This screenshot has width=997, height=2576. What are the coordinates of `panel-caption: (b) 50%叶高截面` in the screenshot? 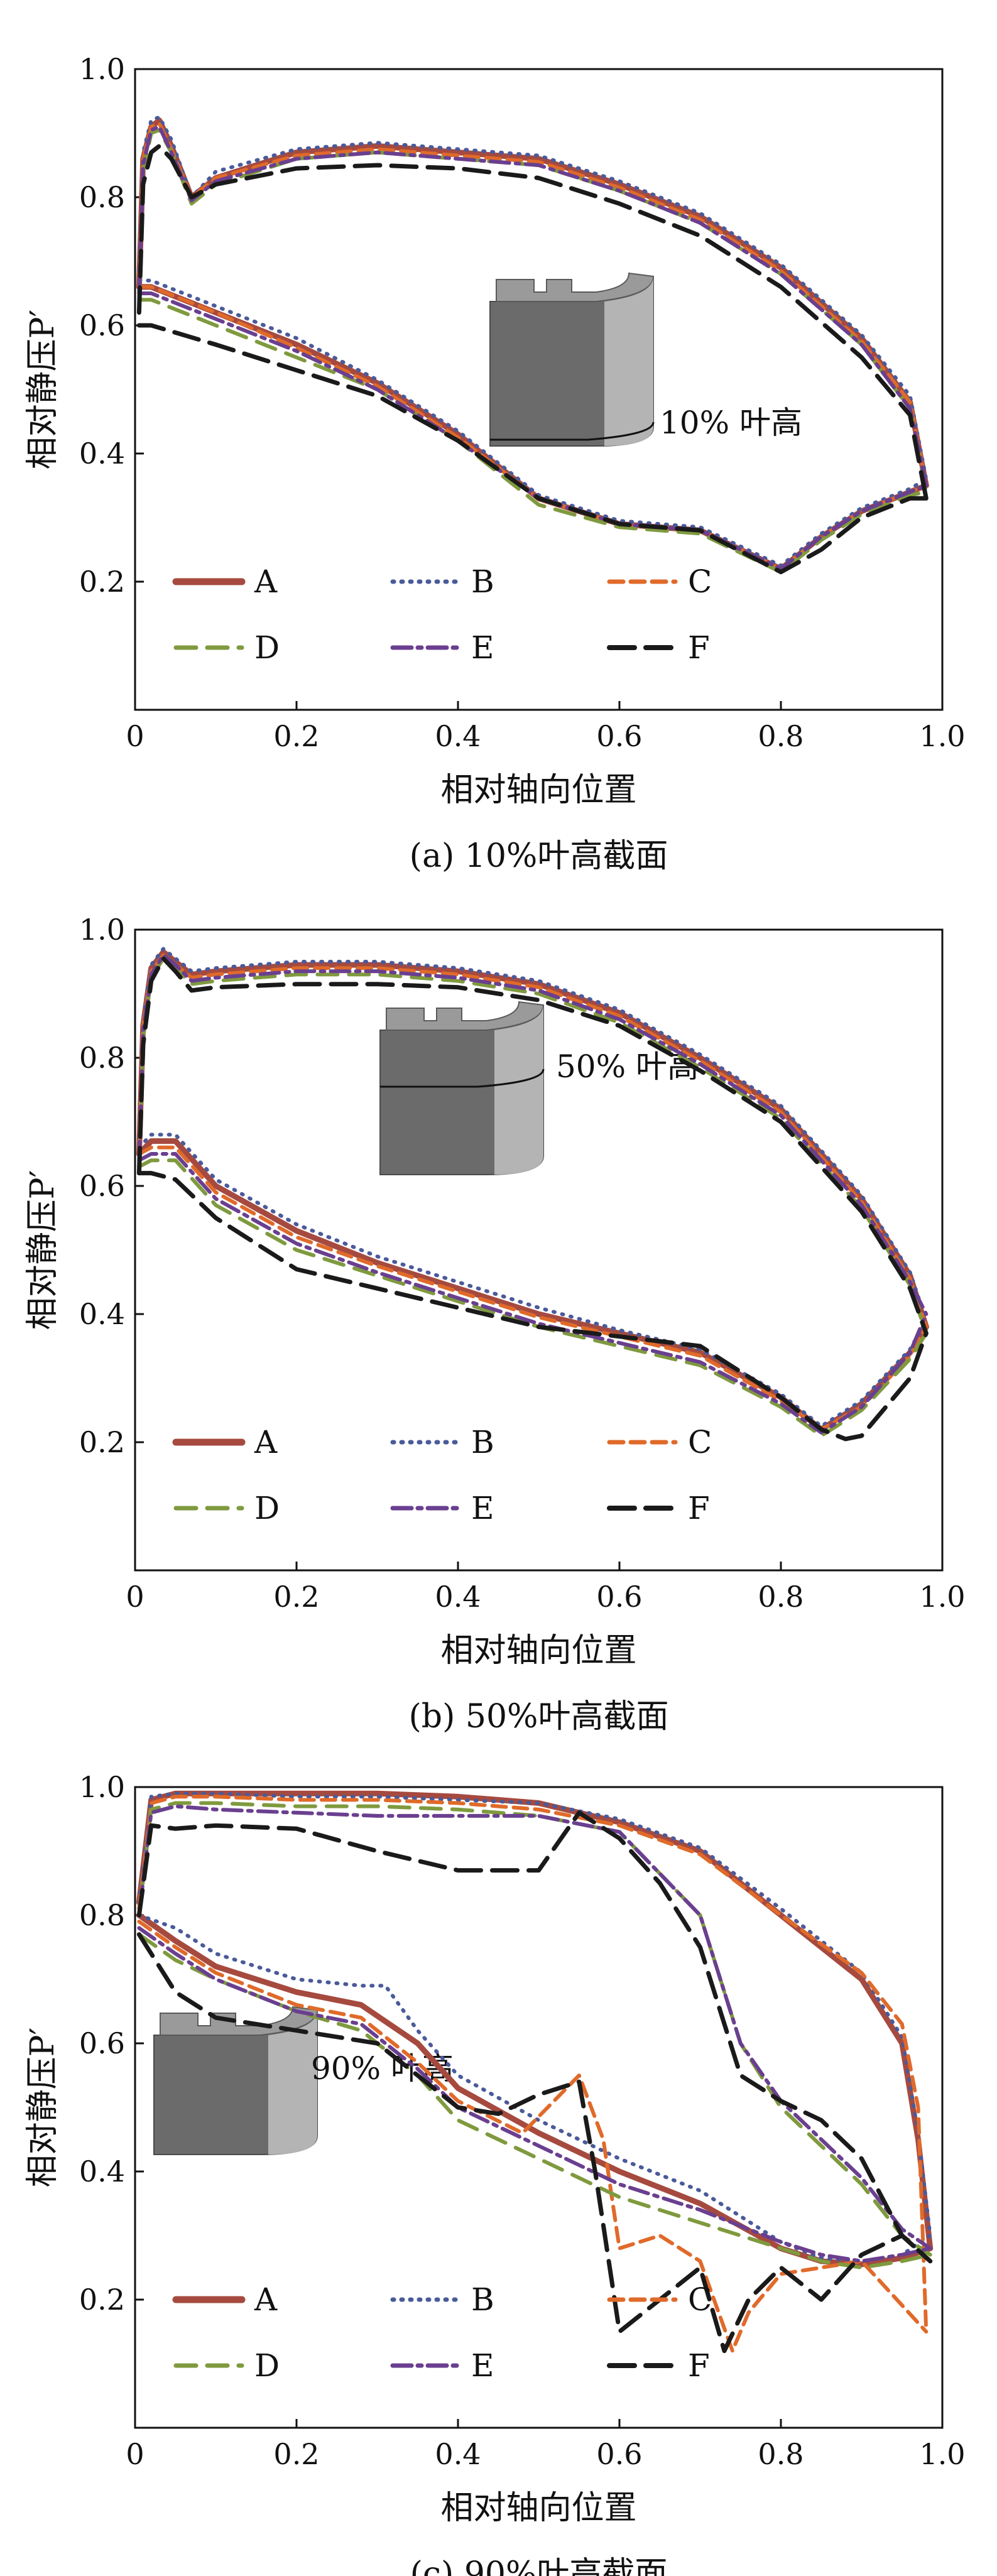 It's located at (539, 1717).